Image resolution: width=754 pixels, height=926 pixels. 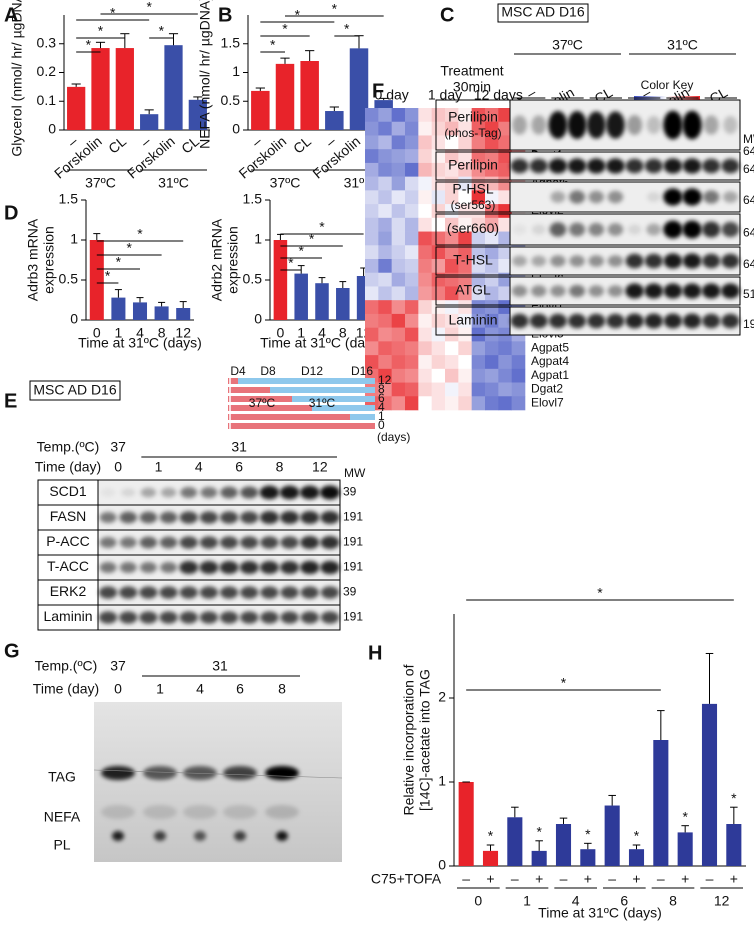 What do you see at coordinates (231, 100) in the screenshot?
I see `y-tick-label: 0.5` at bounding box center [231, 100].